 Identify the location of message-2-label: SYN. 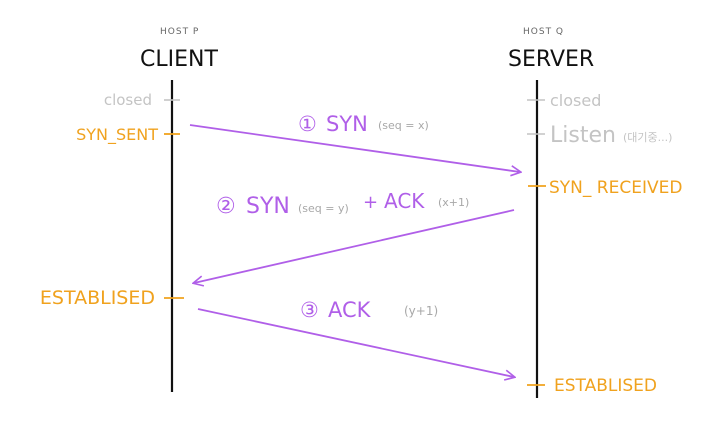
(268, 206).